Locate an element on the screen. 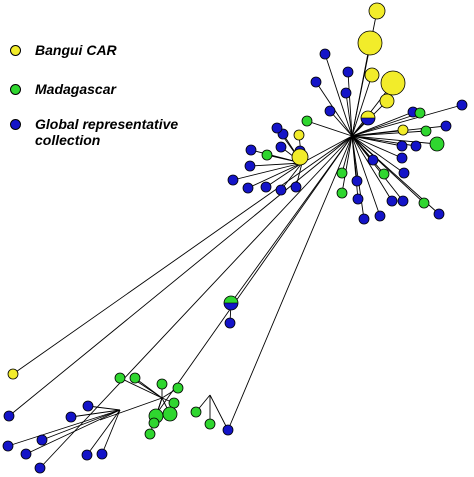 The width and height of the screenshot is (474, 477). legend-dot-global-collection is located at coordinates (15, 124).